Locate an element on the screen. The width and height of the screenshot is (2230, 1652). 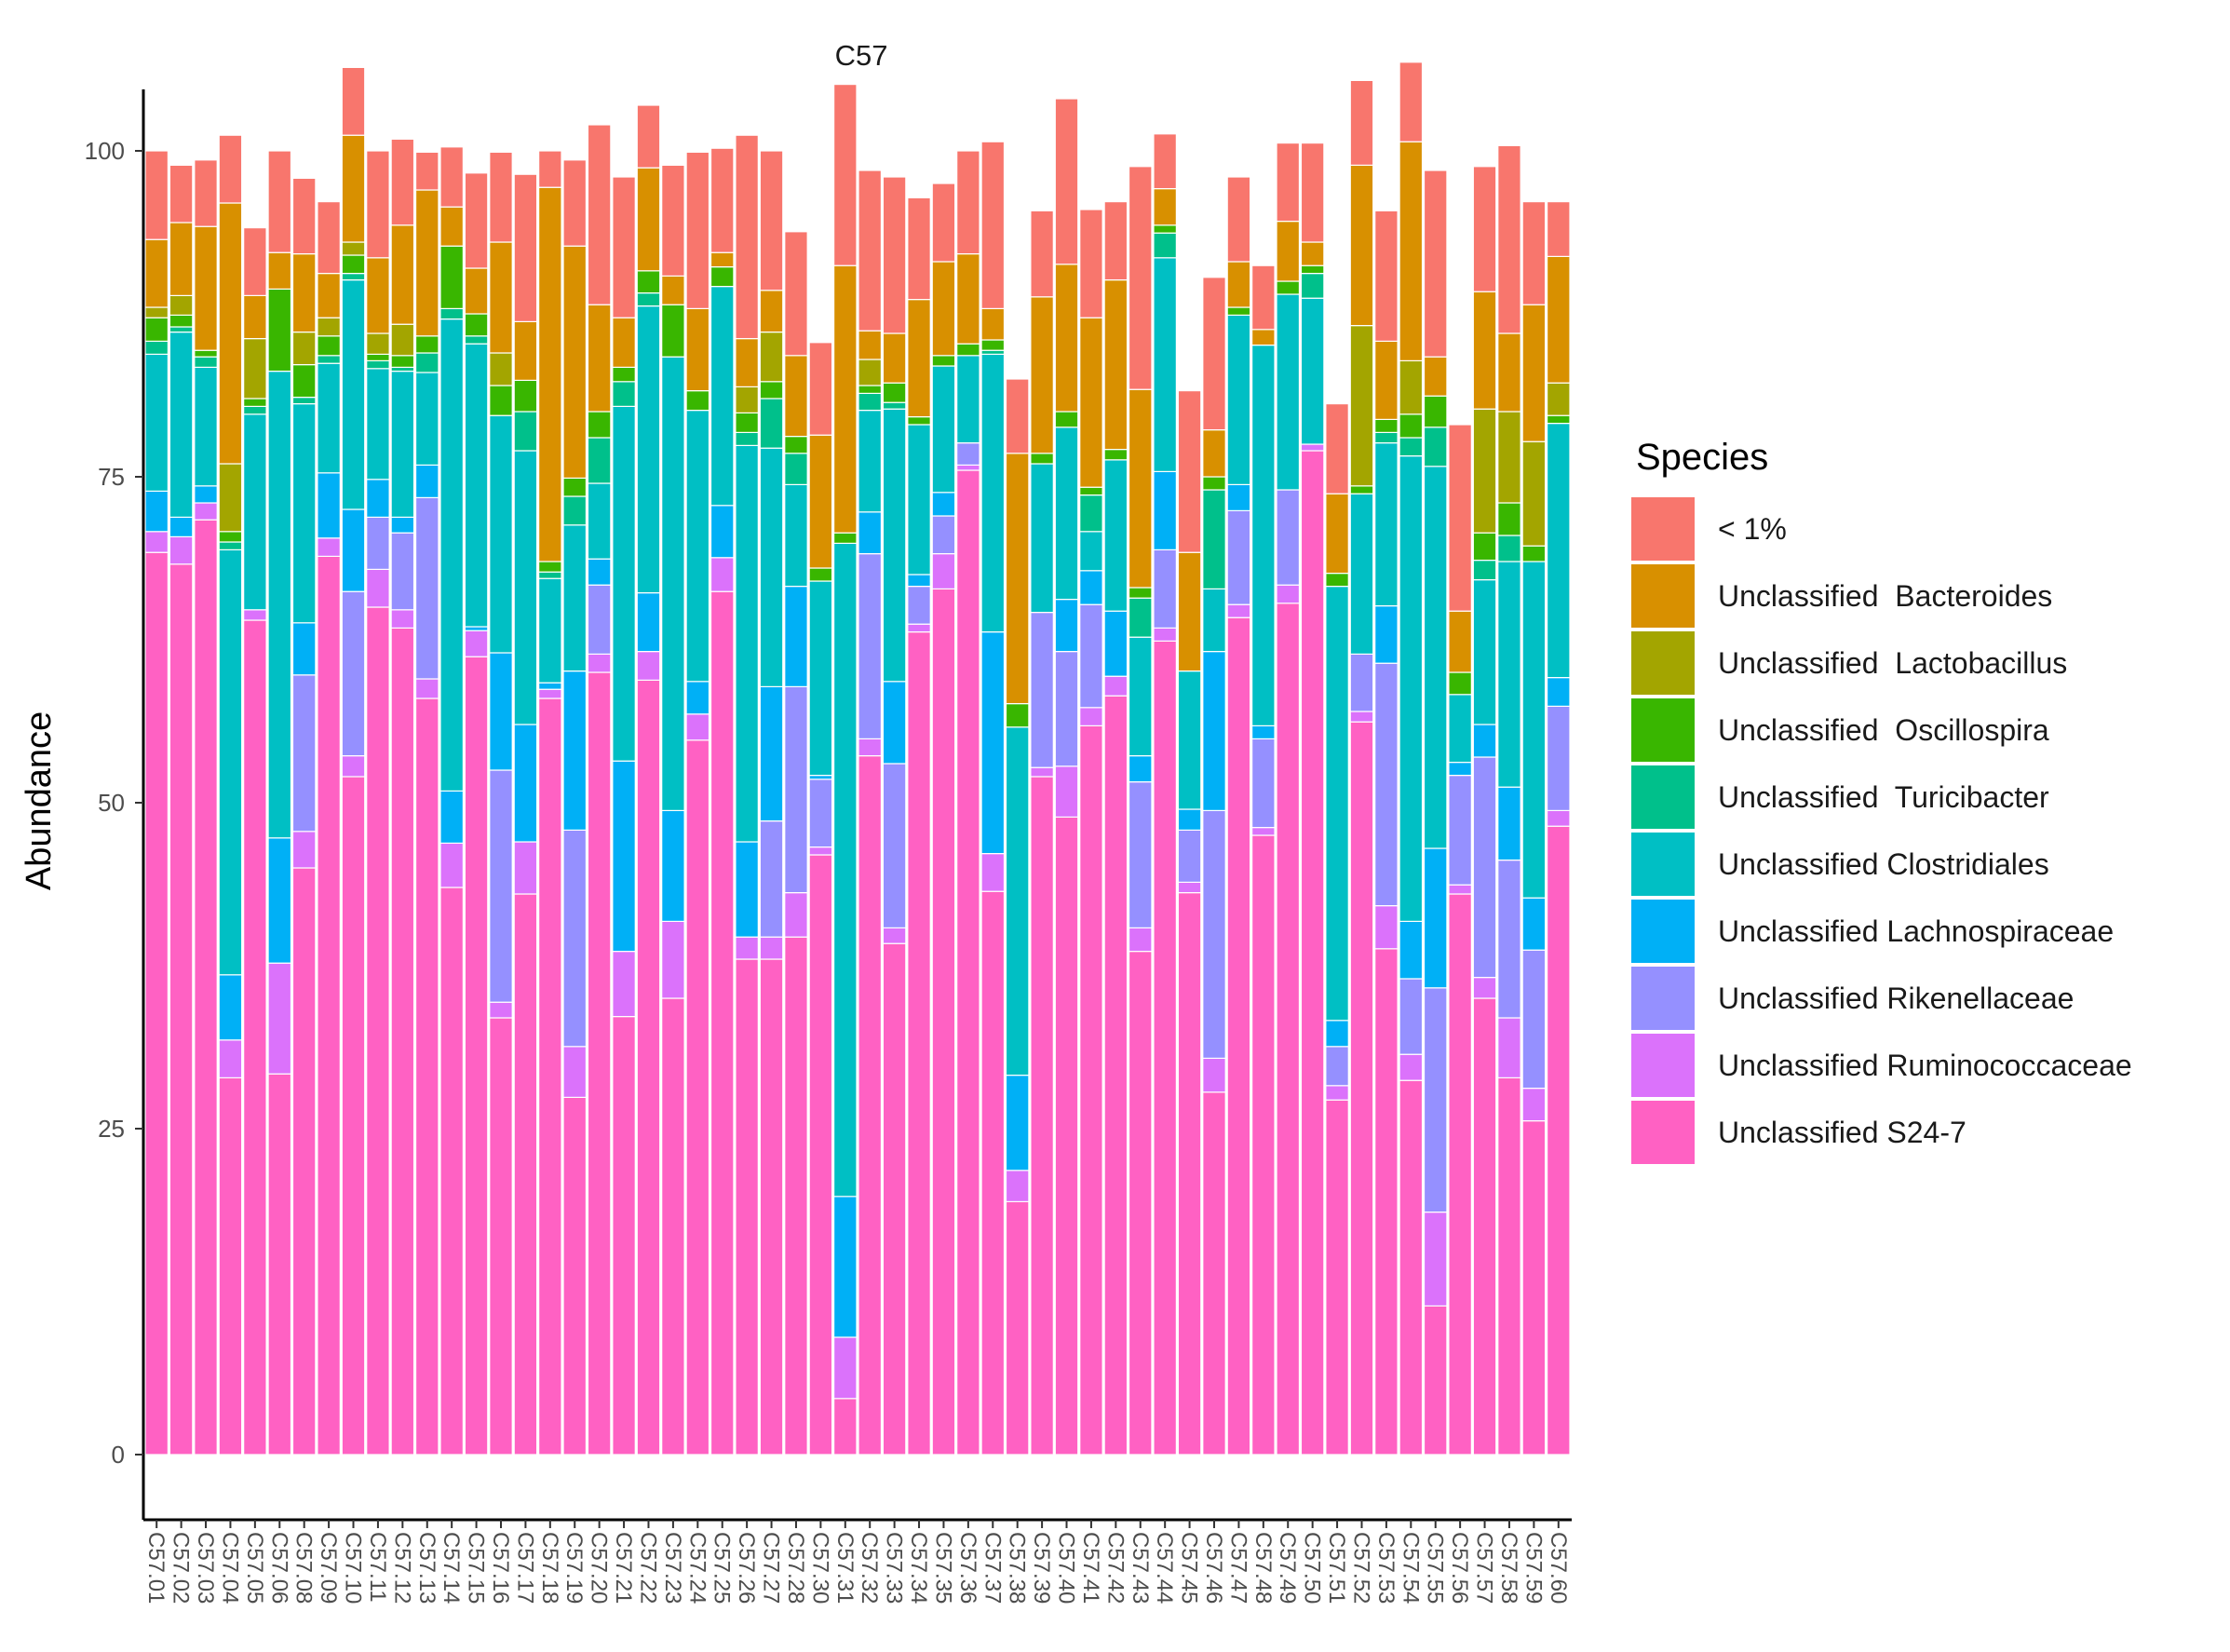
x-tick-label: C57.10 is located at coordinates (354, 1568).